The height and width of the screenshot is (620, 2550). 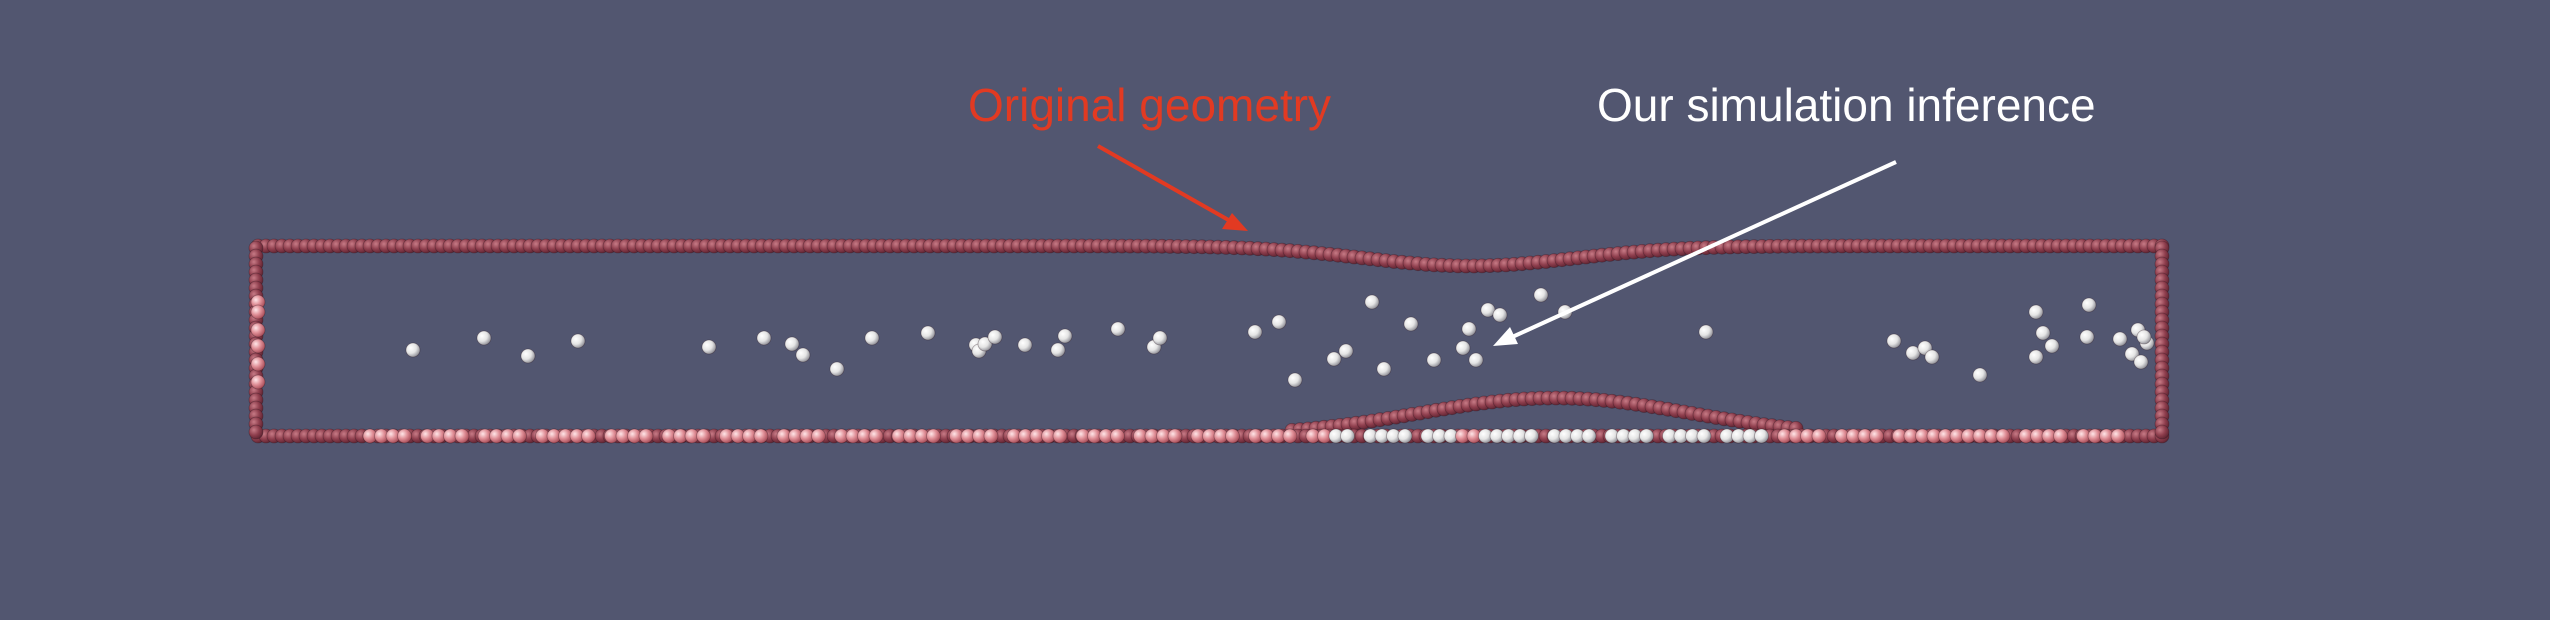 I want to click on original-geometry-arrow, so click(x=1172, y=187).